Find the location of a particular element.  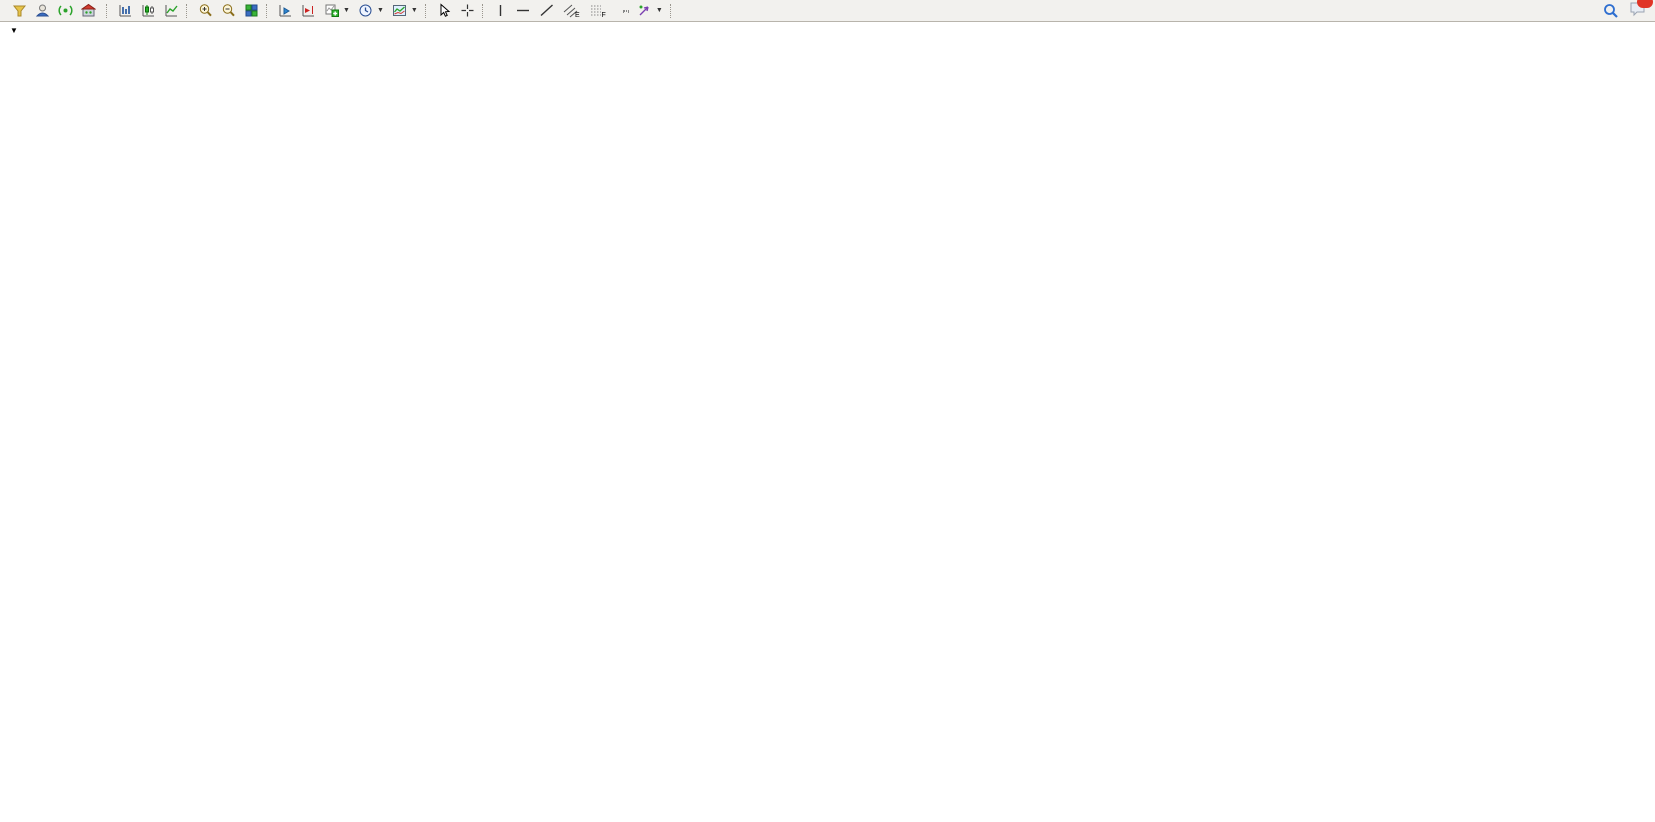

svg-text: E is located at coordinates (577, 15).